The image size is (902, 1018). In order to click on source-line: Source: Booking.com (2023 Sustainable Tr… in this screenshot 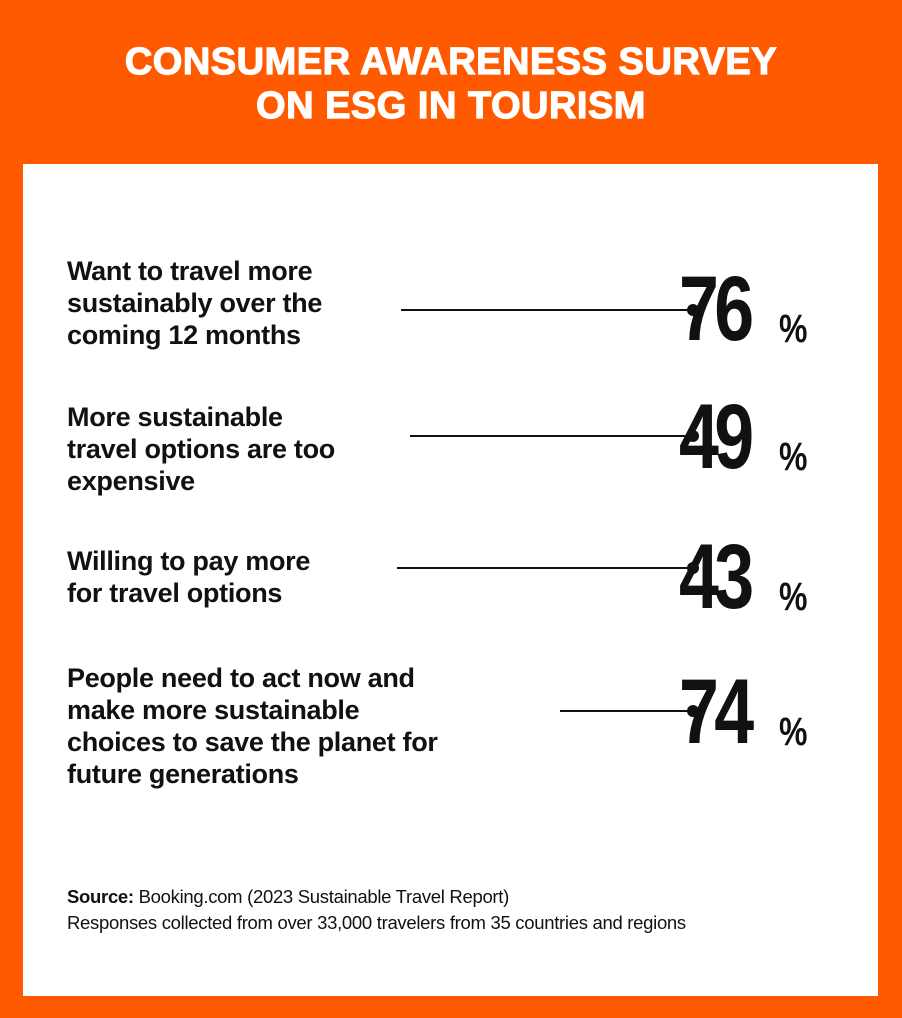, I will do `click(288, 896)`.